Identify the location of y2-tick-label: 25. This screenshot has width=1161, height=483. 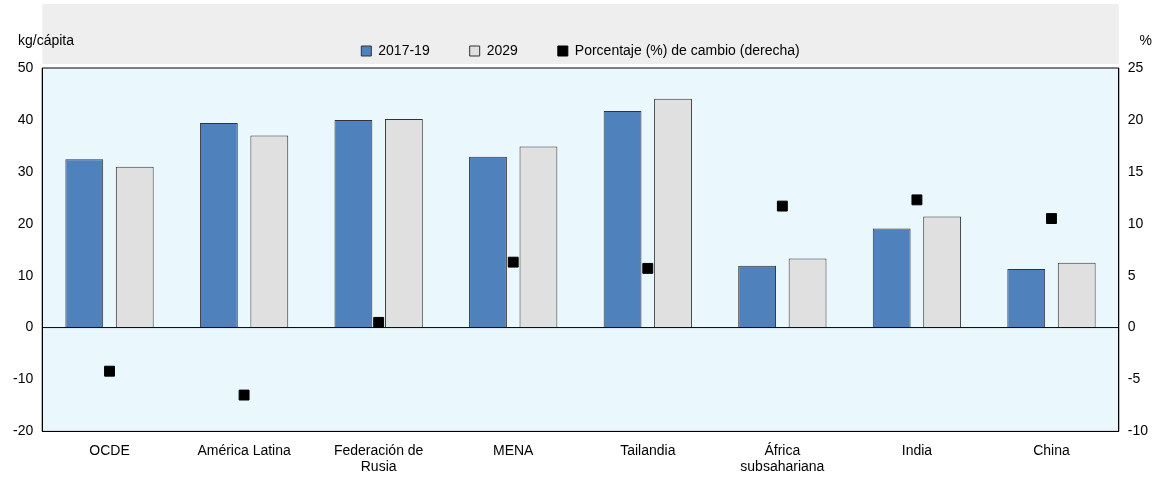
(1135, 66).